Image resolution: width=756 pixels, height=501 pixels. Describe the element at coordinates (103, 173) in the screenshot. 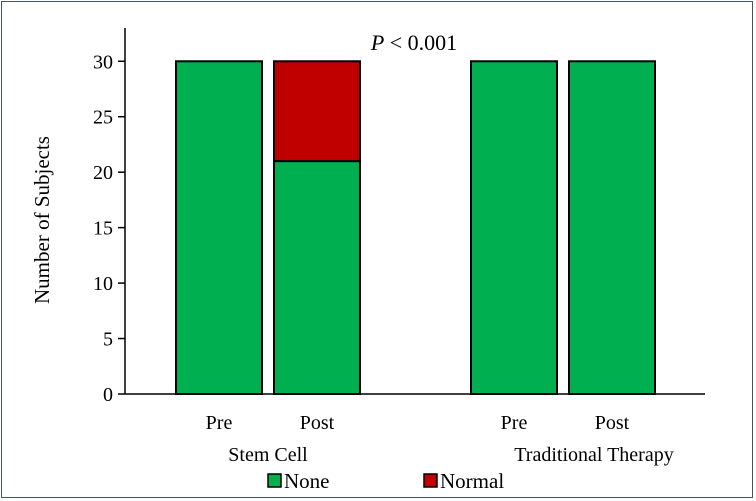

I see `y-tick-label: 20` at that location.